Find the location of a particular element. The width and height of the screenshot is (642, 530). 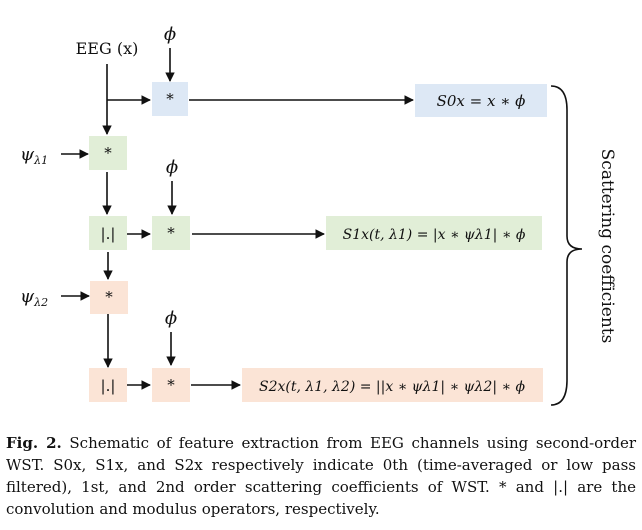

conv1b-box is located at coordinates (171, 233).